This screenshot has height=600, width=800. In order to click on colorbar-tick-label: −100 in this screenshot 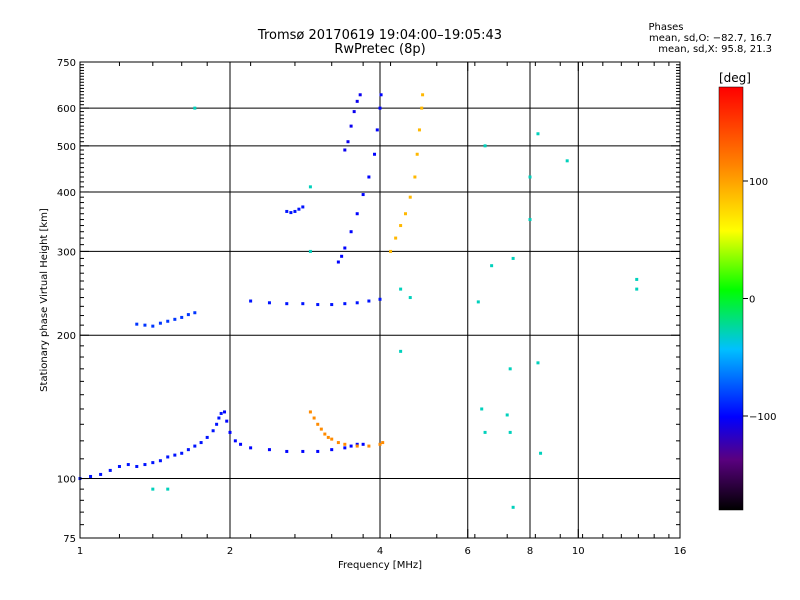, I will do `click(762, 417)`.